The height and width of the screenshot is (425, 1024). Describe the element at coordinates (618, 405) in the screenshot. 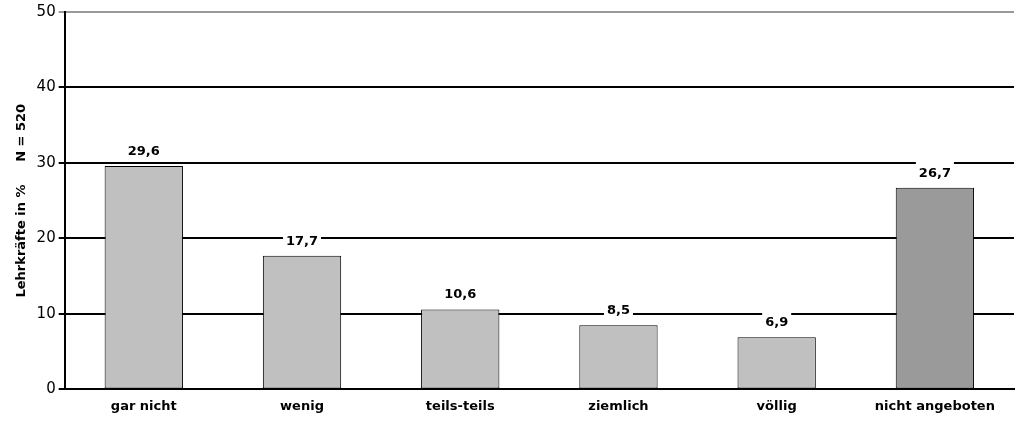

I see `x-tick-label: ziemlich` at that location.